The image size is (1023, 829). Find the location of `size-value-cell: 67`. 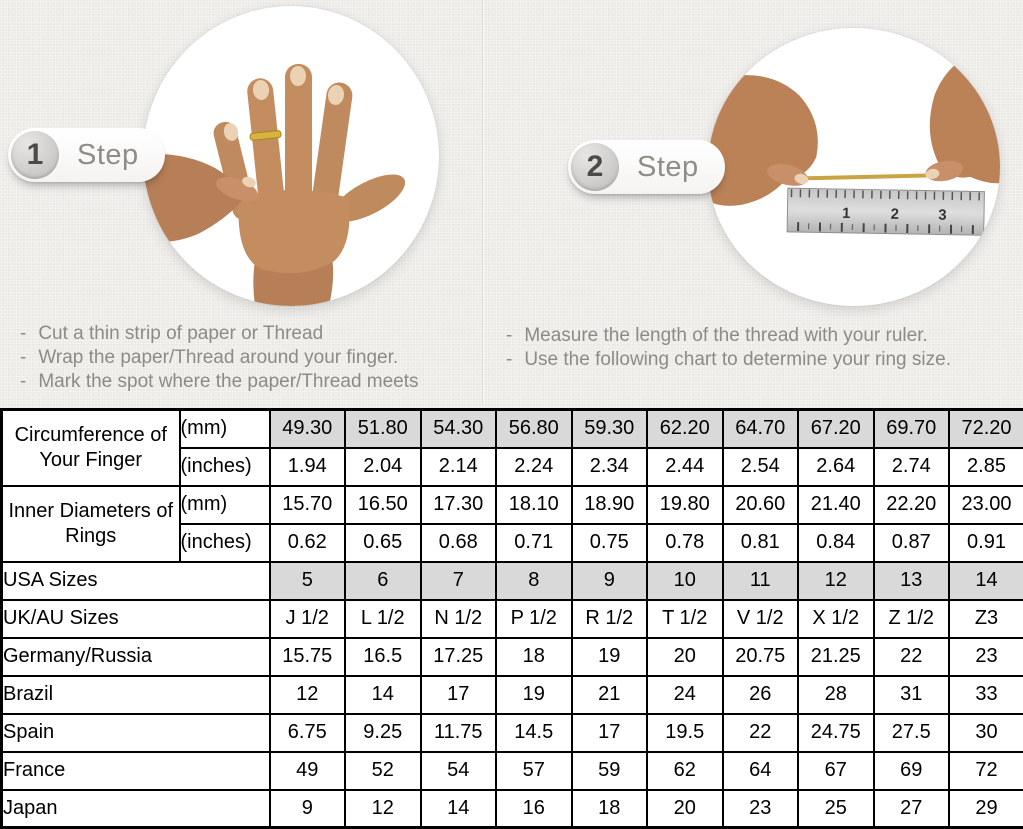

size-value-cell: 67 is located at coordinates (836, 771).